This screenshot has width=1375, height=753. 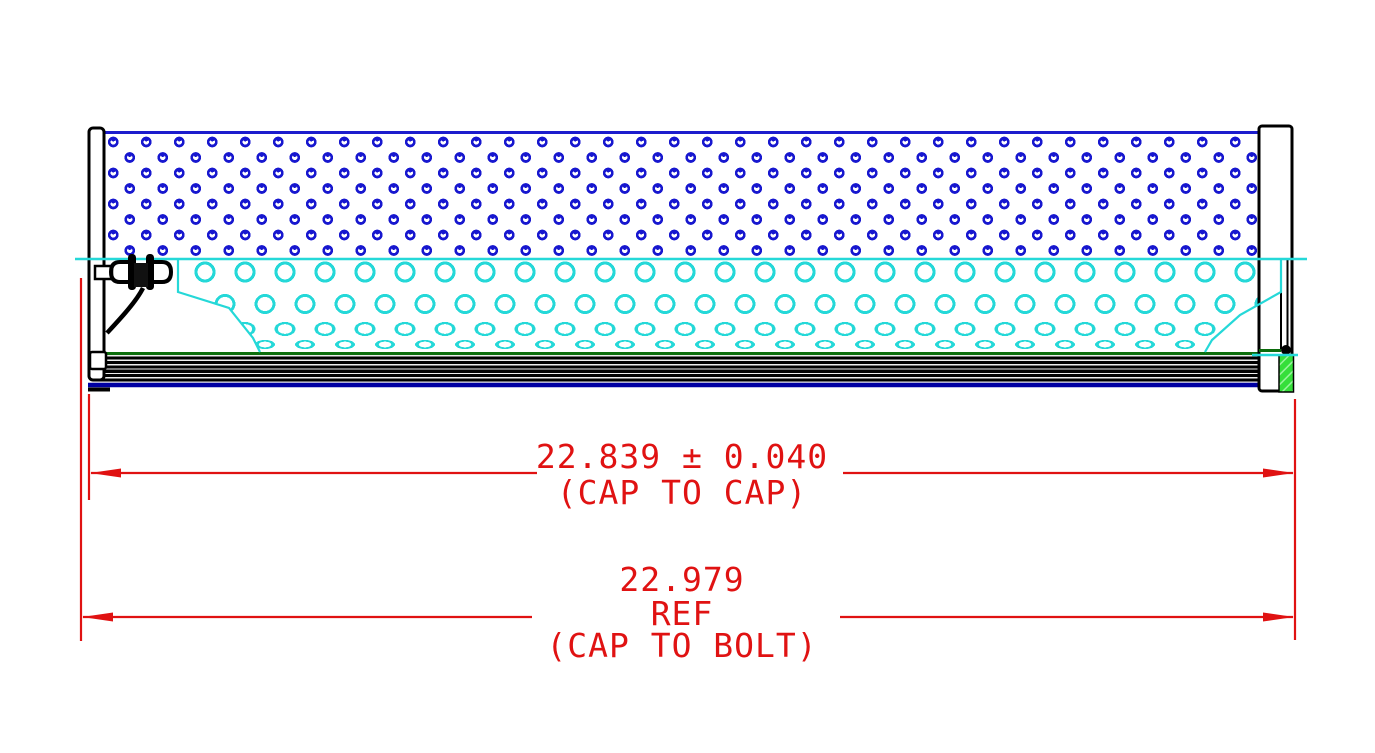 I want to click on inner-screen-cyan, so click(x=729, y=306).